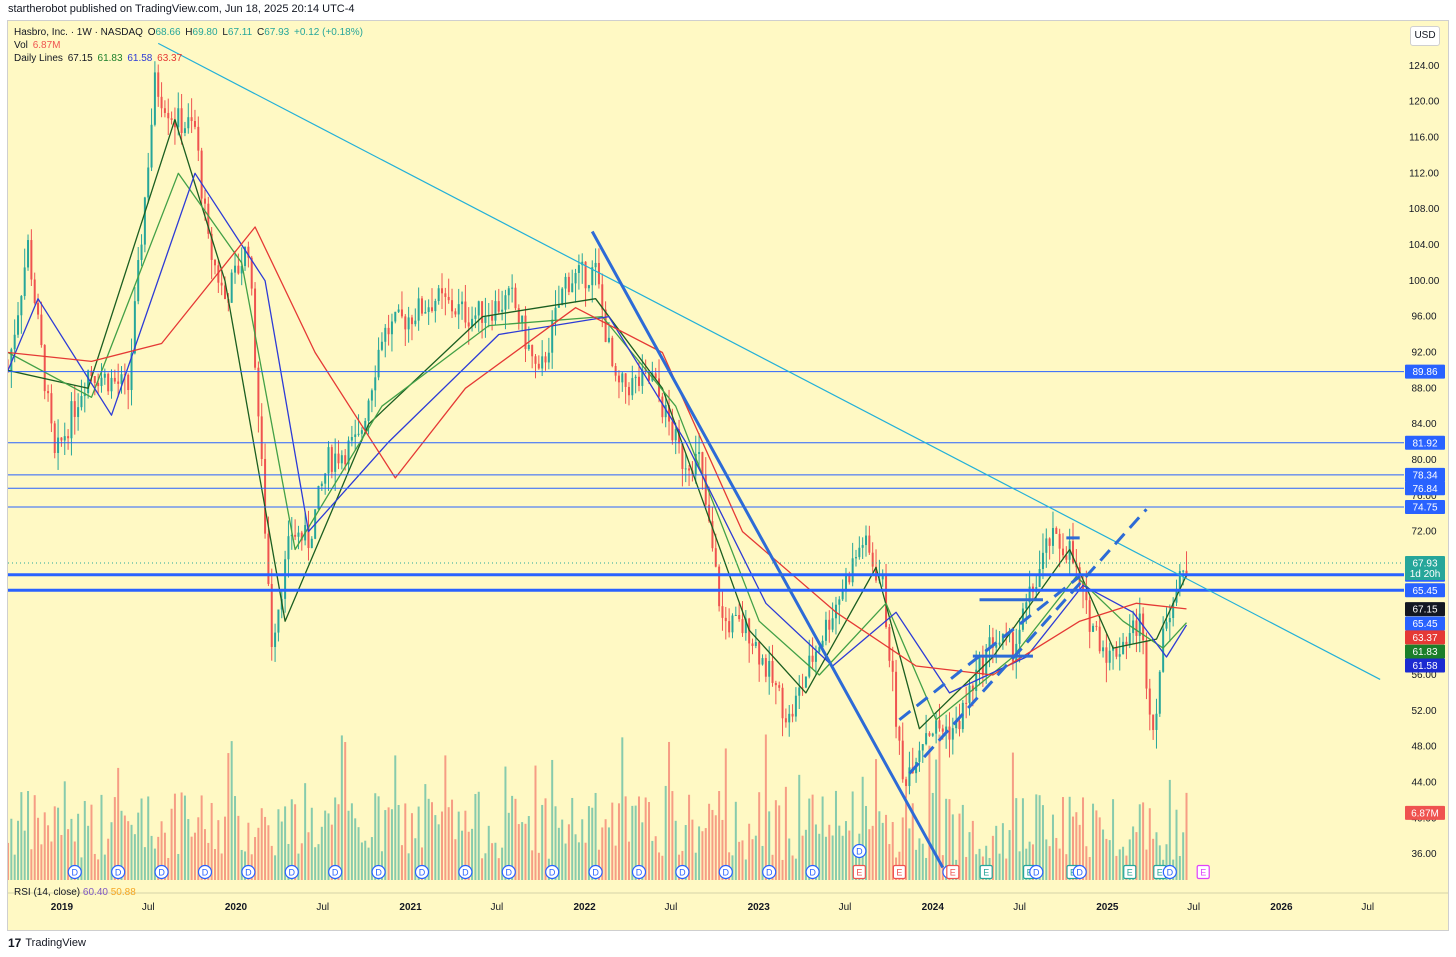  Describe the element at coordinates (47, 943) in the screenshot. I see `tradingview-brand: 17 TradingView` at that location.